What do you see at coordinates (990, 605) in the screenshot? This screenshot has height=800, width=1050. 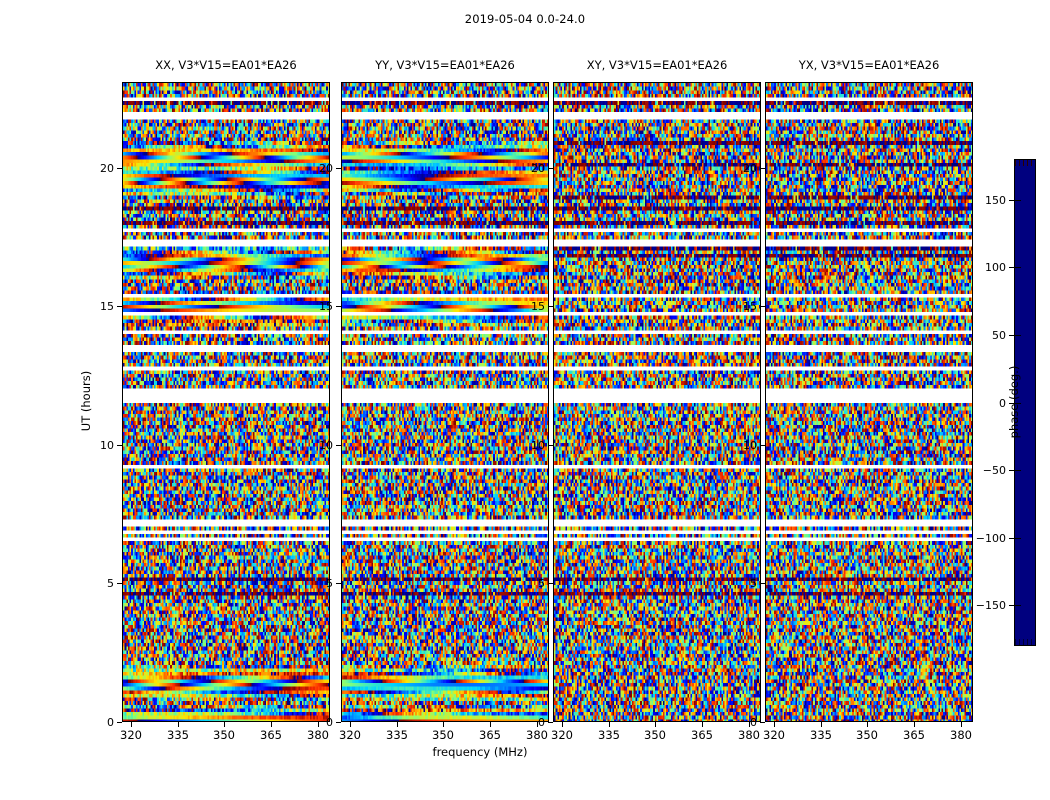 I see `colorbar-tick-label: −150` at bounding box center [990, 605].